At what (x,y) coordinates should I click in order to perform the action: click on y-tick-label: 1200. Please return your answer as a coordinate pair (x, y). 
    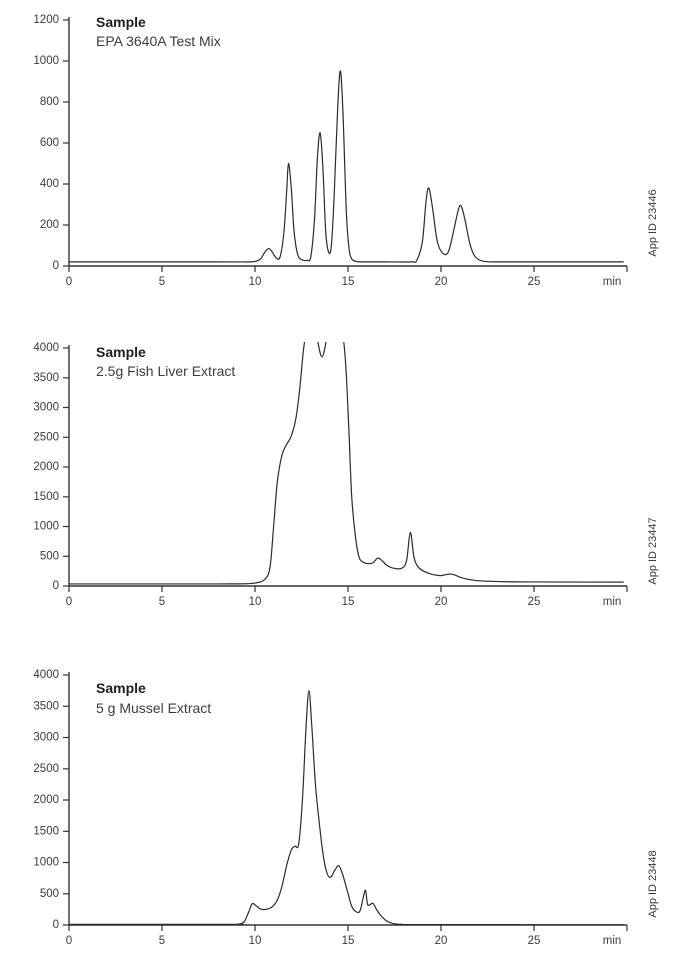
    Looking at the image, I should click on (46, 20).